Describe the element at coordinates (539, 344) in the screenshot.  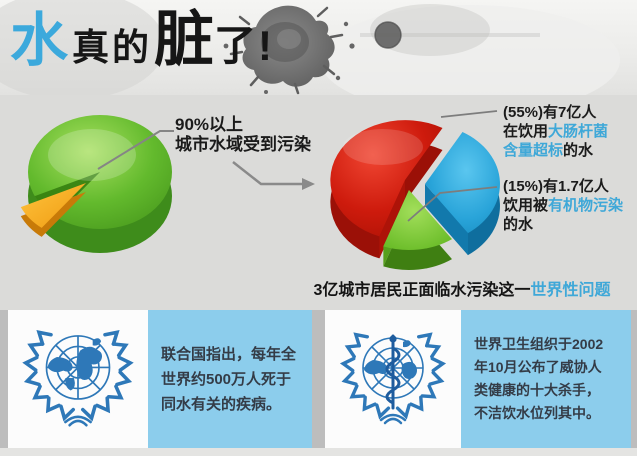
I see `who-fact-line: 世界卫生组织于2002` at that location.